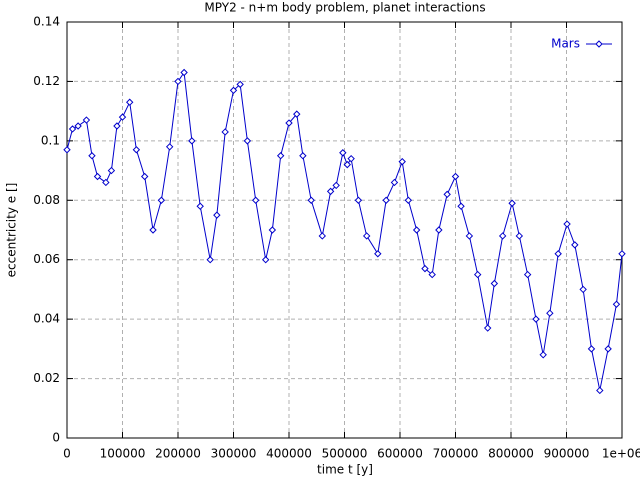 Image resolution: width=640 pixels, height=480 pixels. I want to click on legend-label: Mars, so click(565, 44).